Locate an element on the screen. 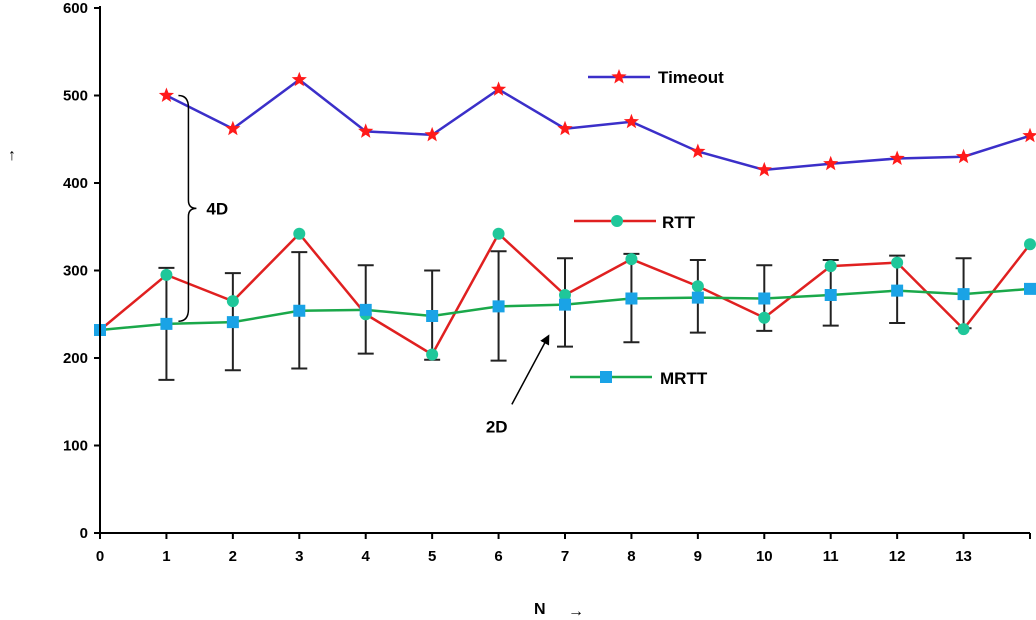 This screenshot has width=1036, height=620. arrow-2d is located at coordinates (530, 369).